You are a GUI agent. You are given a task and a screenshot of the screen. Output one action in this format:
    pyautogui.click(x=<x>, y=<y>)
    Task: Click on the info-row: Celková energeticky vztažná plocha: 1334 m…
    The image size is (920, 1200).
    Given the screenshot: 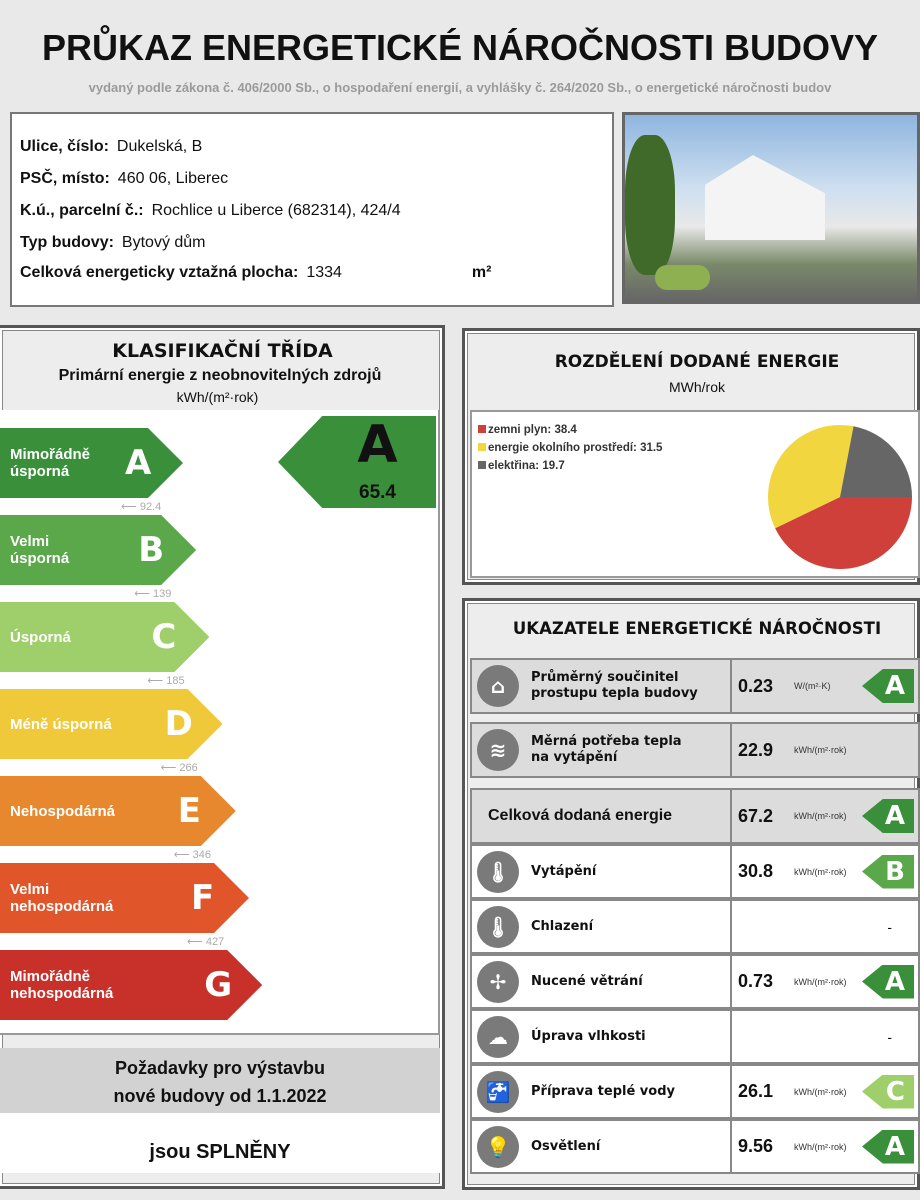 What is the action you would take?
    pyautogui.click(x=259, y=273)
    